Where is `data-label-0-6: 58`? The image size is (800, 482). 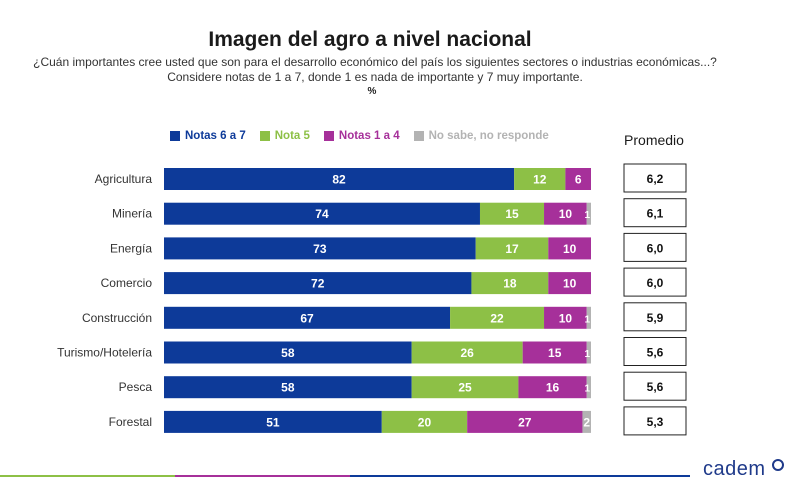 data-label-0-6: 58 is located at coordinates (288, 388).